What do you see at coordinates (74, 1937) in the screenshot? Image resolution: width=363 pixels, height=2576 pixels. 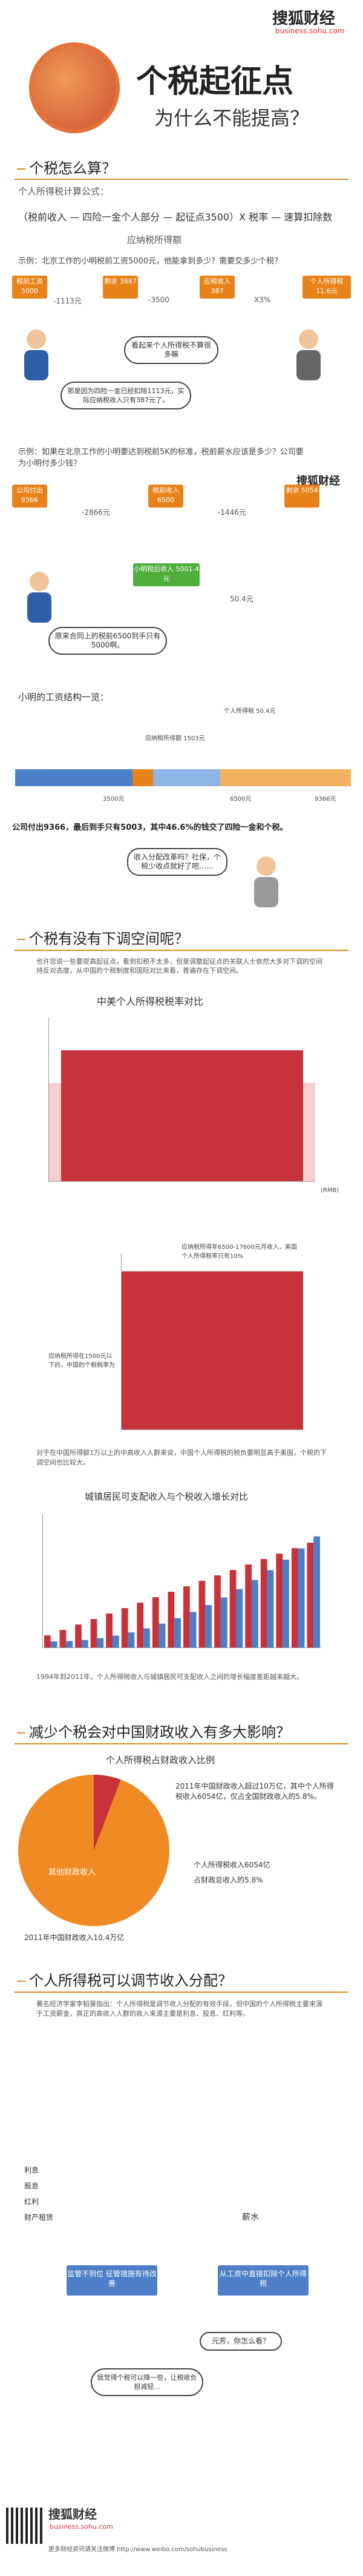 I see `pie-total: 2011年中国财政收入10.4万亿` at bounding box center [74, 1937].